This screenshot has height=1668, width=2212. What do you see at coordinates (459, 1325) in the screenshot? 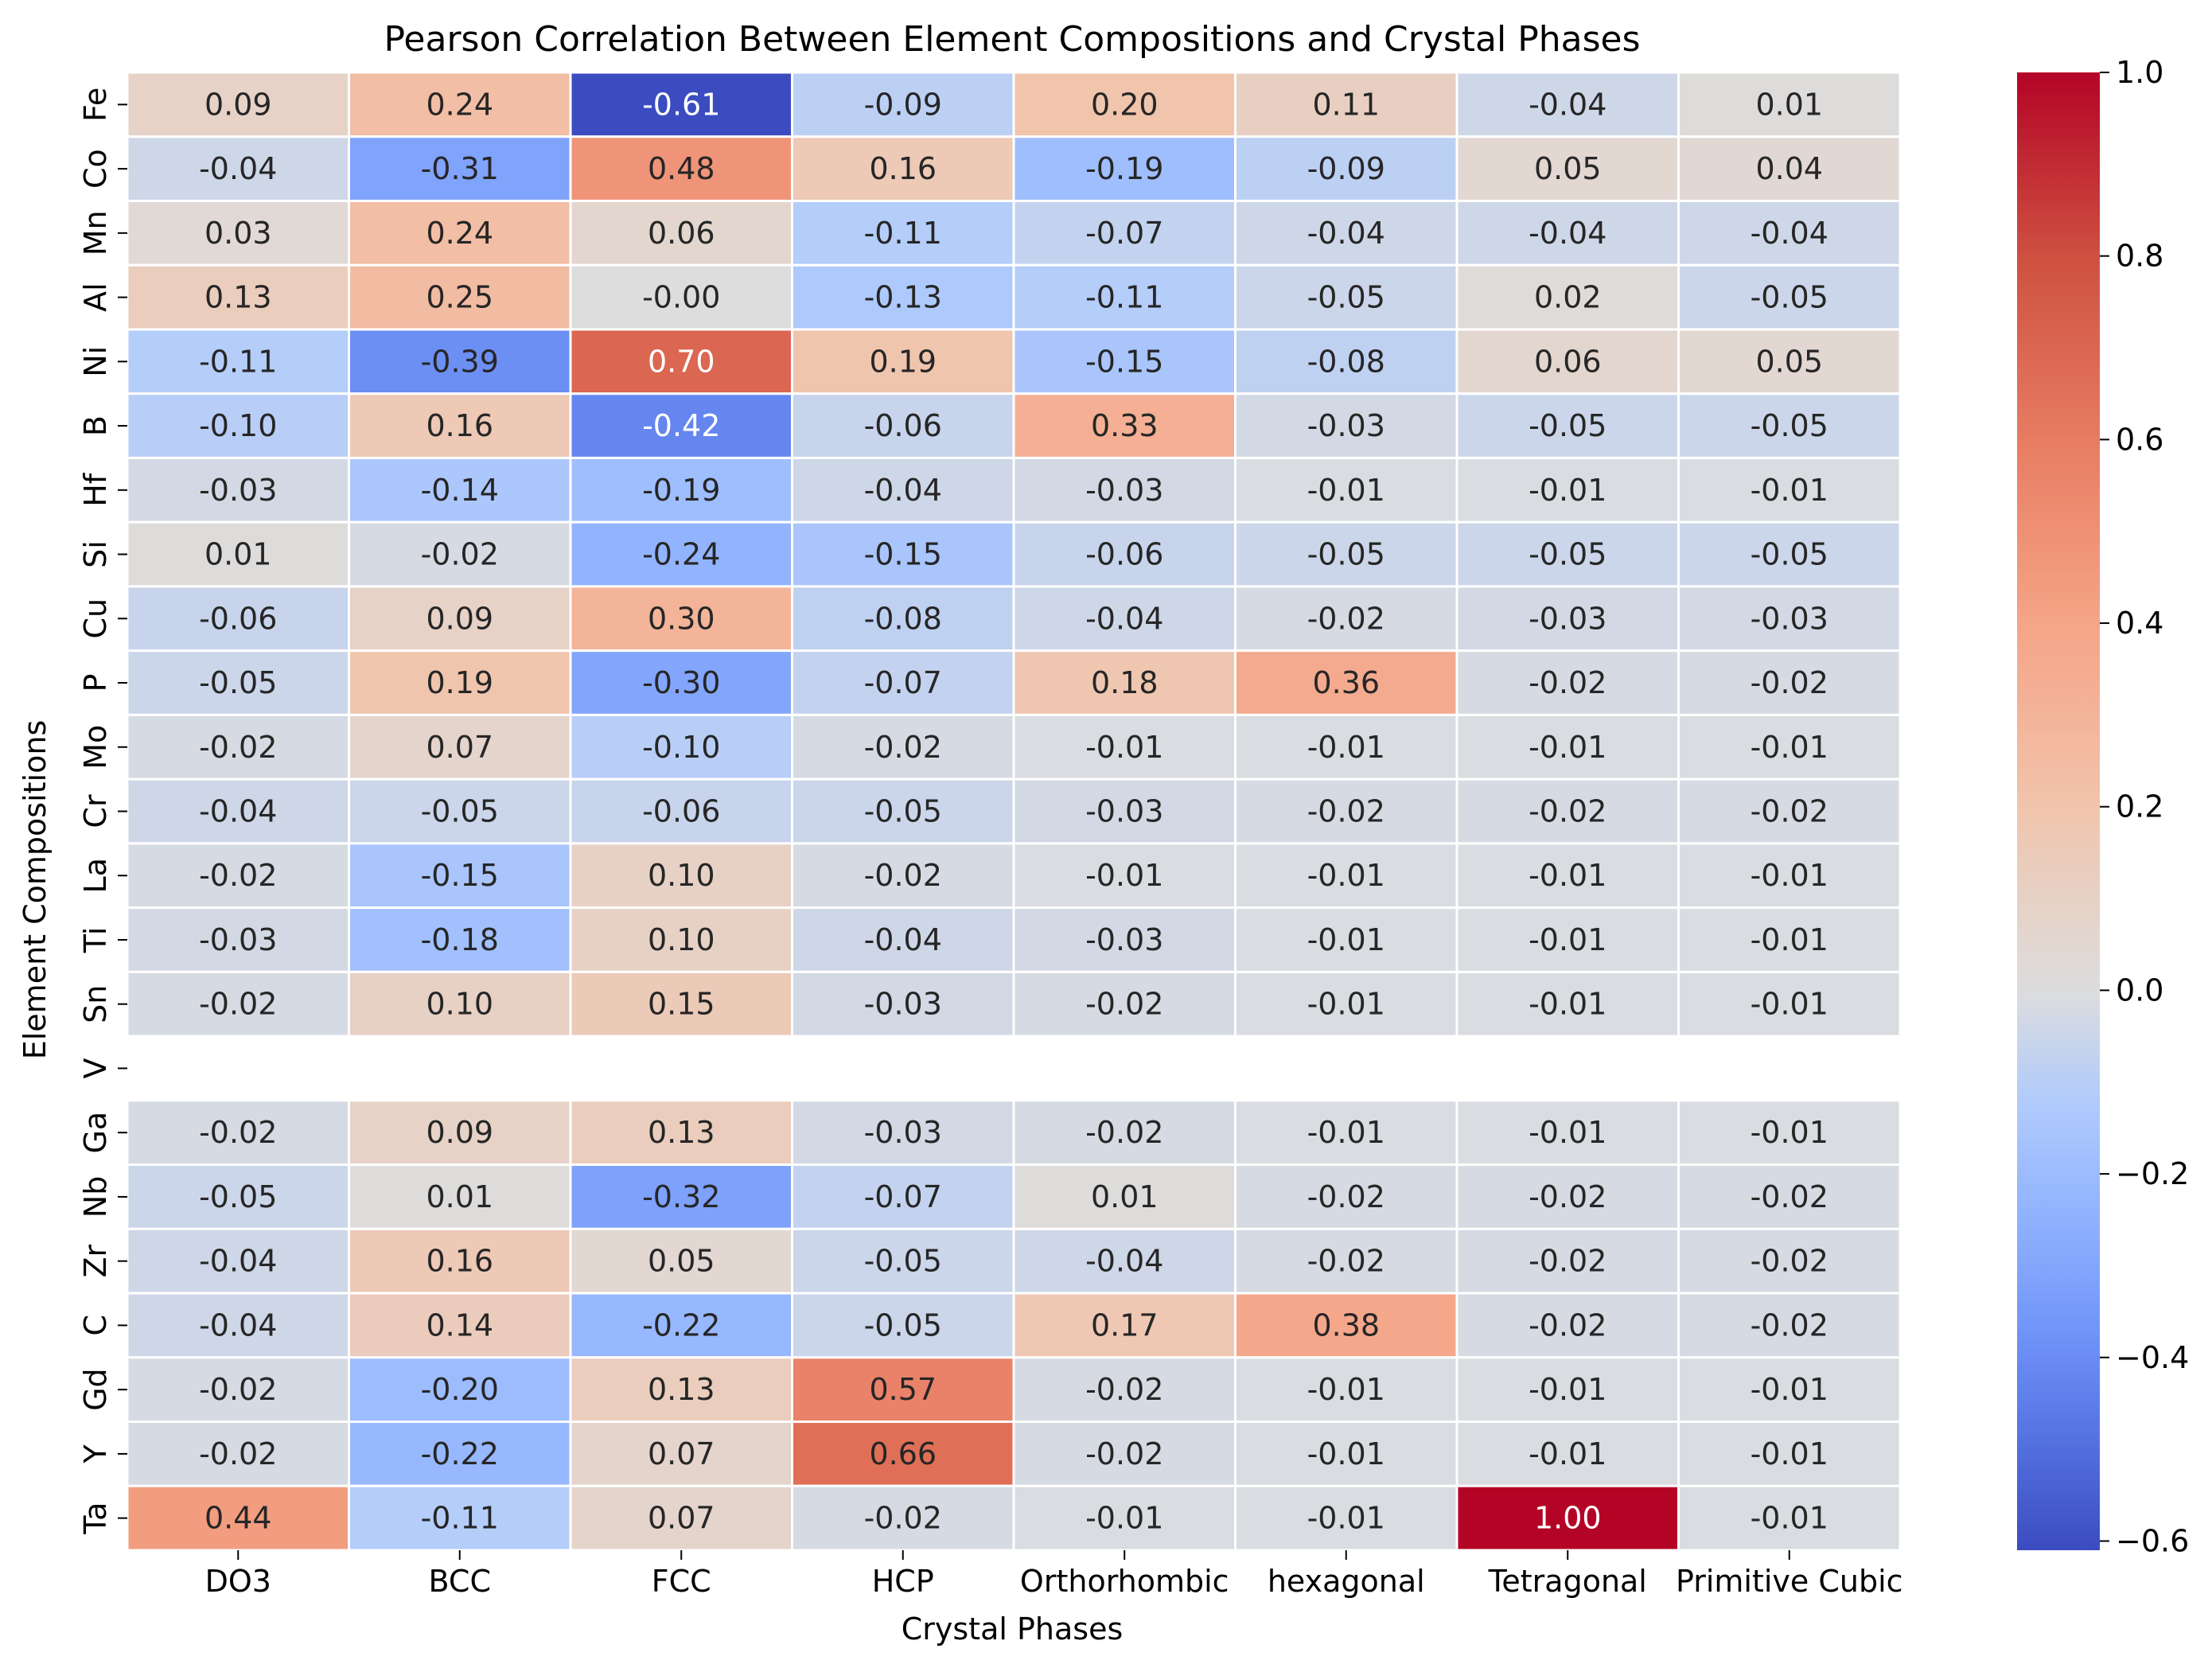
I see `cell-value-label: 0.14` at bounding box center [459, 1325].